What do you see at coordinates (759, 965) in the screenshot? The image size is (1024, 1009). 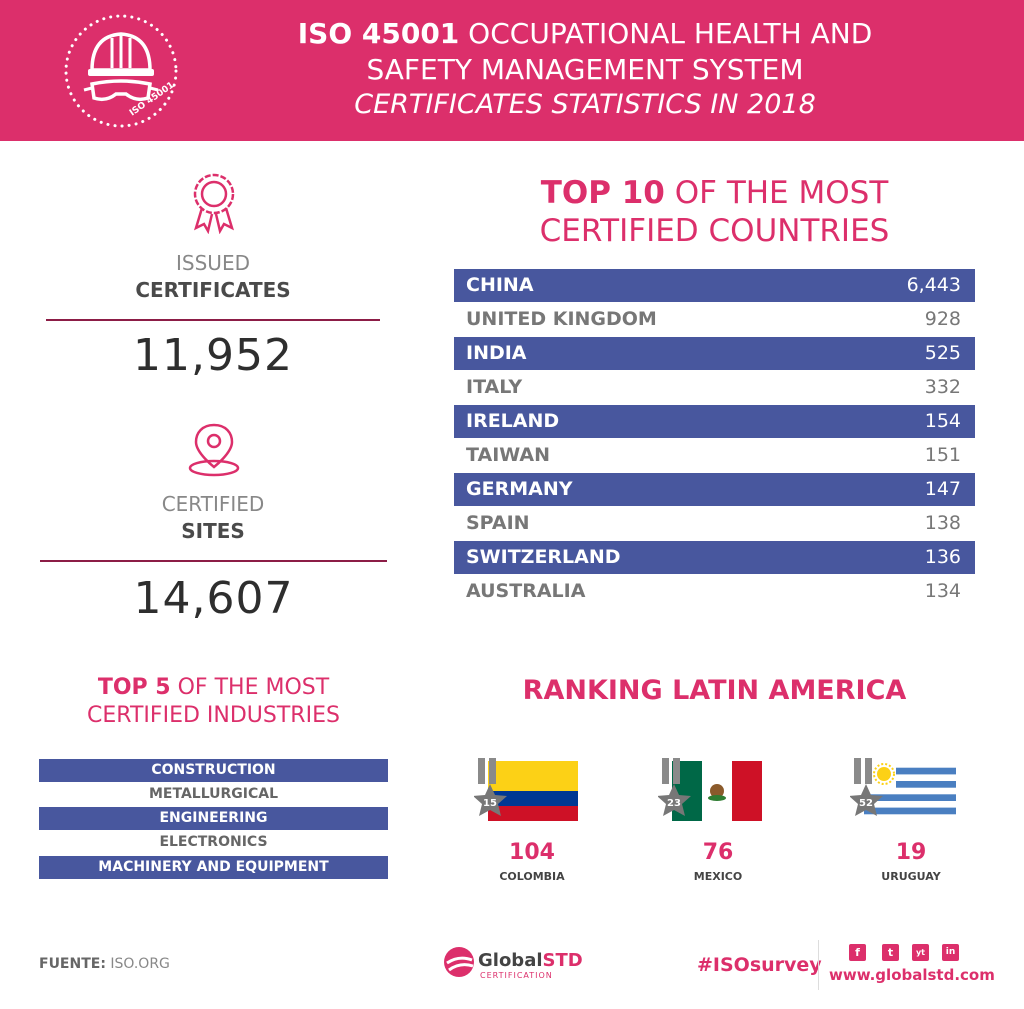 I see `hashtag: #ISOsurvey` at bounding box center [759, 965].